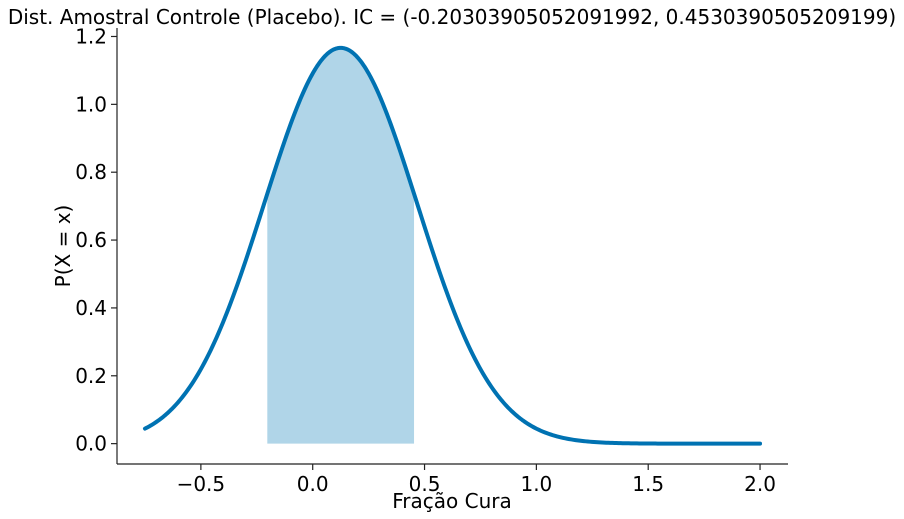 The height and width of the screenshot is (519, 904). What do you see at coordinates (91, 36) in the screenshot?
I see `y-tick-label: 1.2` at bounding box center [91, 36].